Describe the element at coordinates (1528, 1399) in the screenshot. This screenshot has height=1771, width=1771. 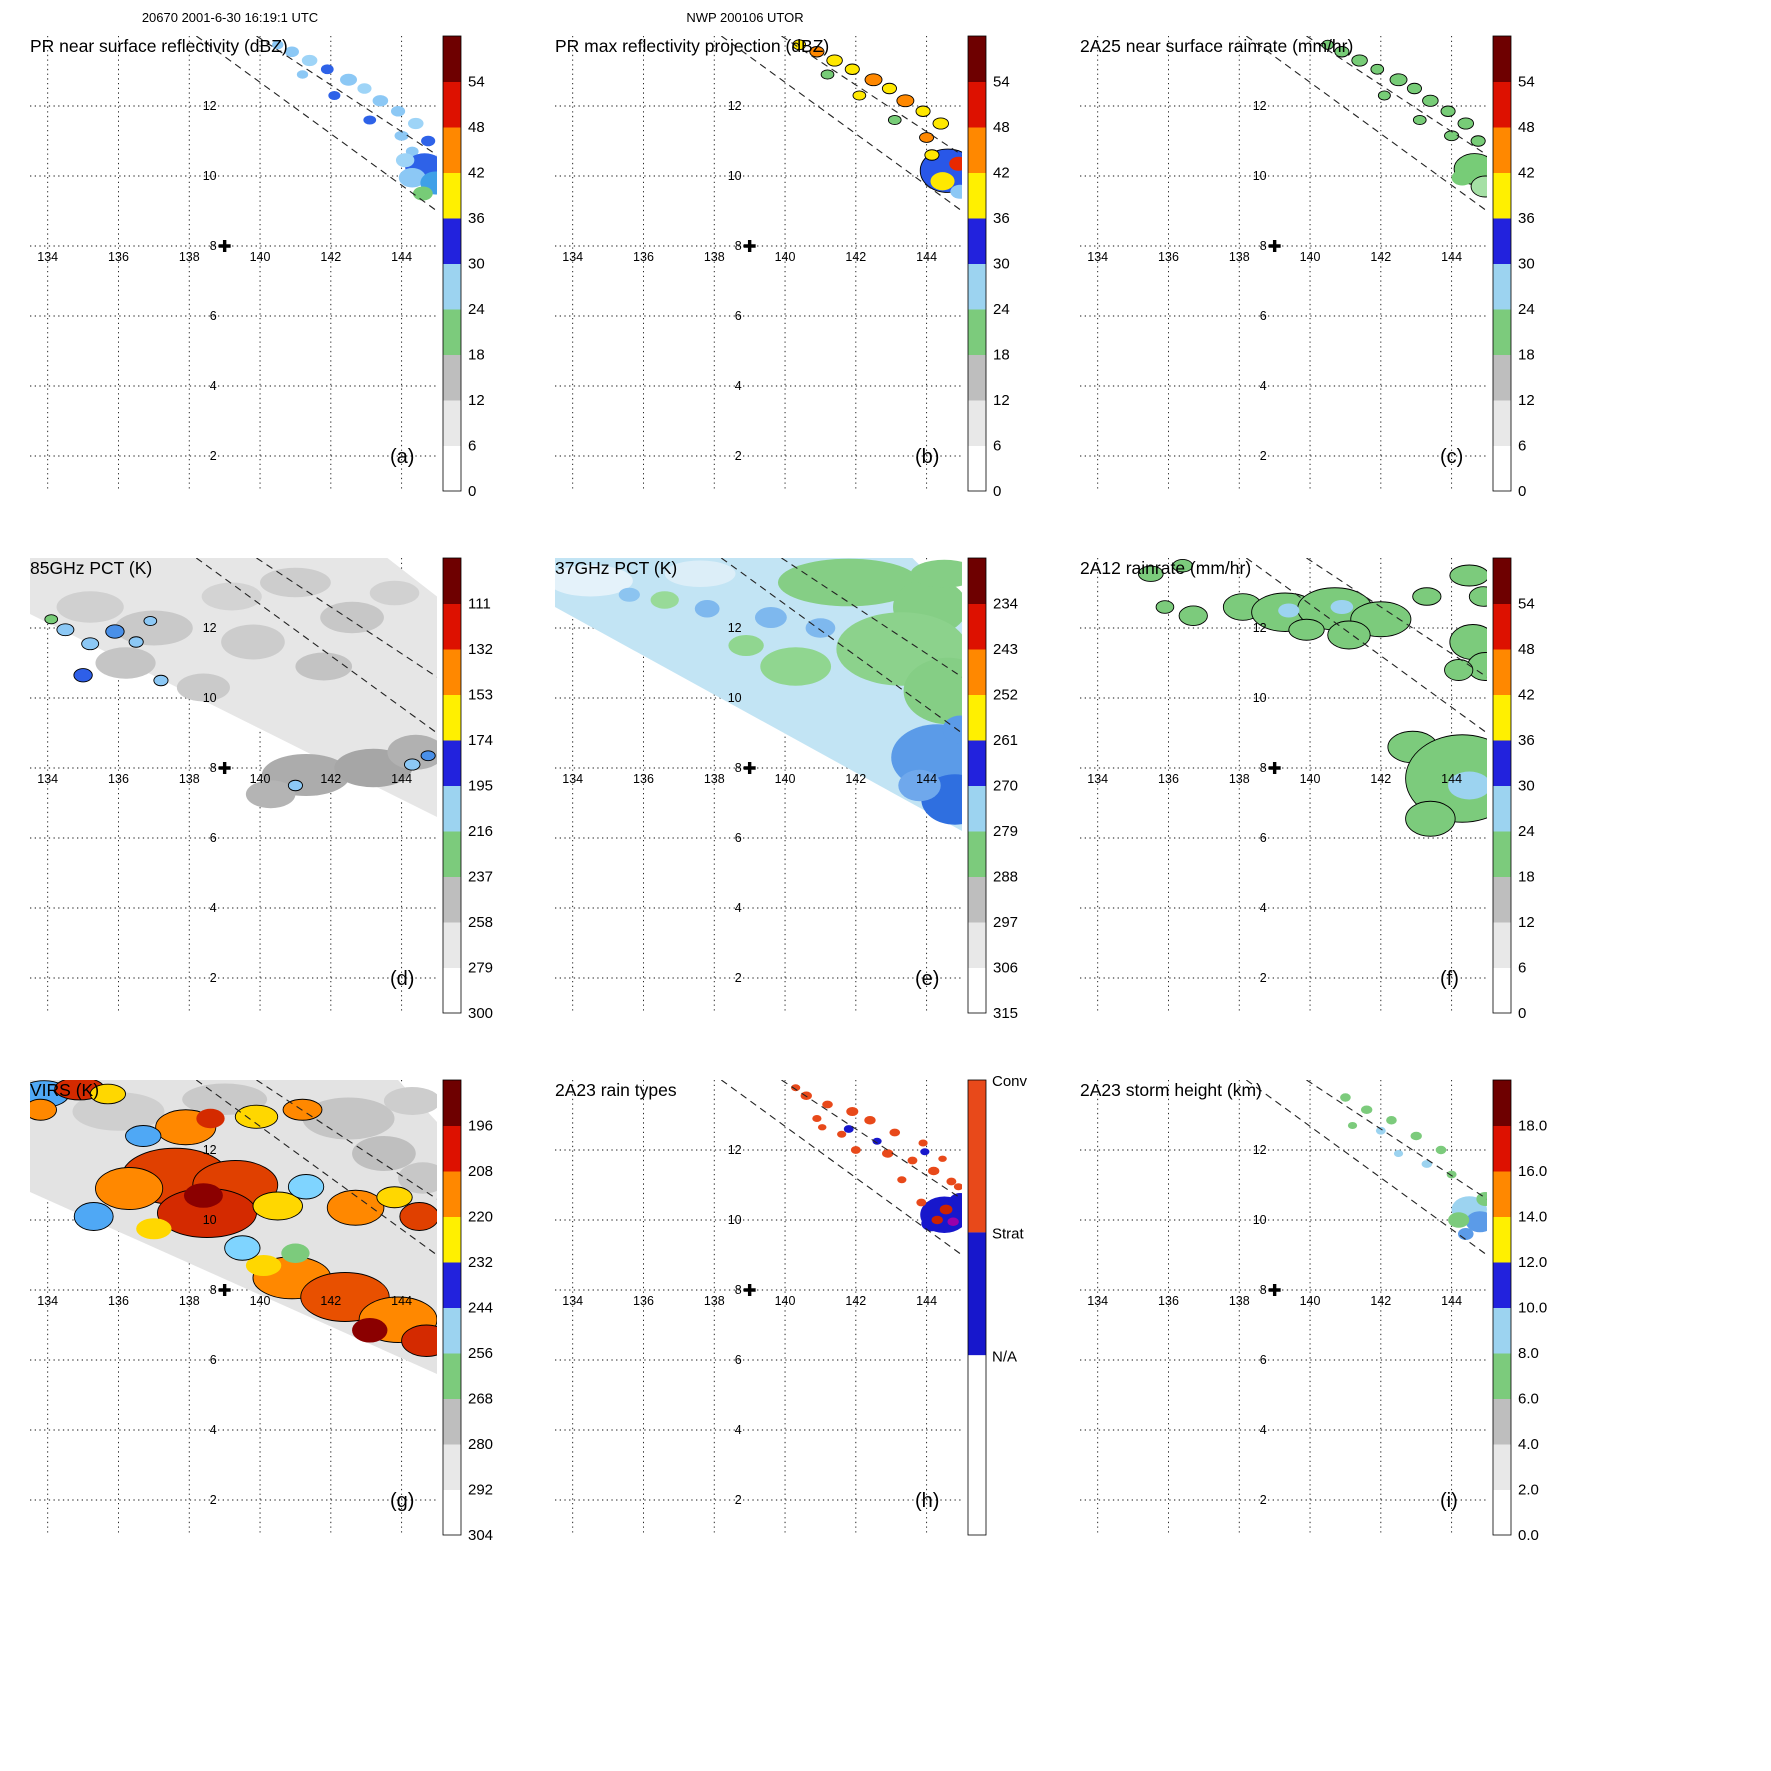
I see `colorbar-tick-label: 6.0` at that location.